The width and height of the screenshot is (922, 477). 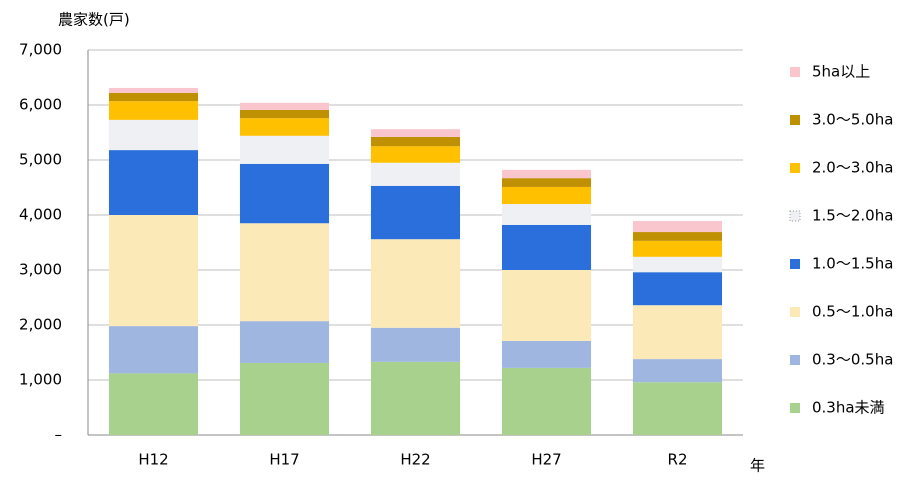 I want to click on legend-label: 1.0～1.5ha, so click(x=852, y=264).